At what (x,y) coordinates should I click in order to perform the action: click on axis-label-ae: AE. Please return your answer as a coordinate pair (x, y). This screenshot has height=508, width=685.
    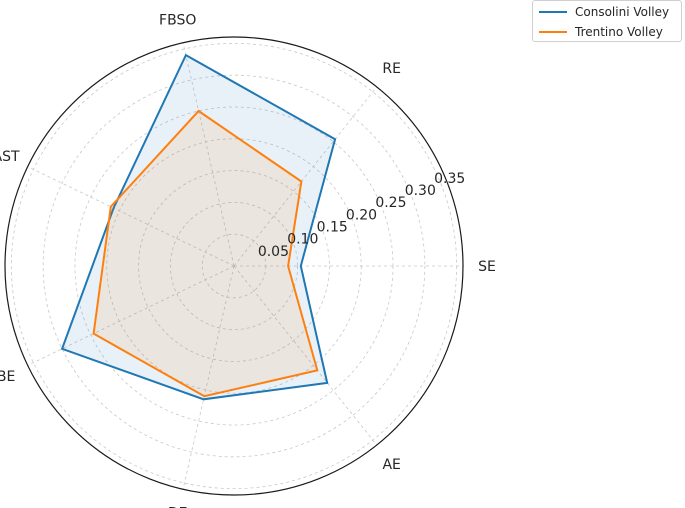
    Looking at the image, I should click on (391, 465).